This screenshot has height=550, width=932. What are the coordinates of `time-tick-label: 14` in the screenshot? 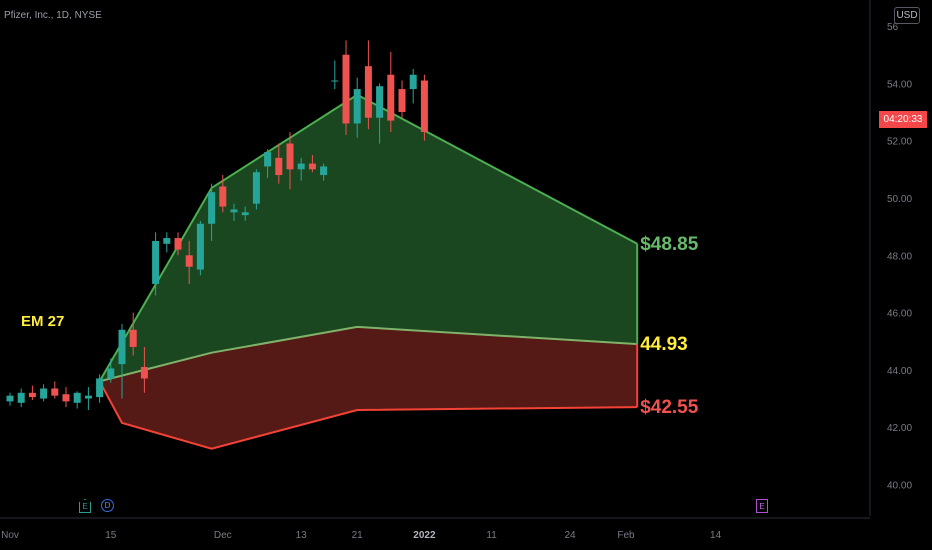 It's located at (716, 535).